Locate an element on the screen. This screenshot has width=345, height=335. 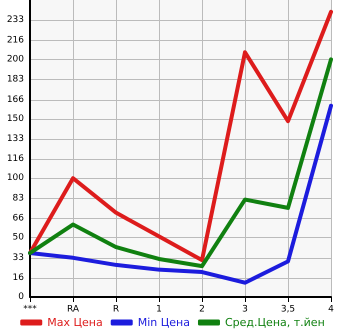
y-tick-label: 16 is located at coordinates (18, 277).